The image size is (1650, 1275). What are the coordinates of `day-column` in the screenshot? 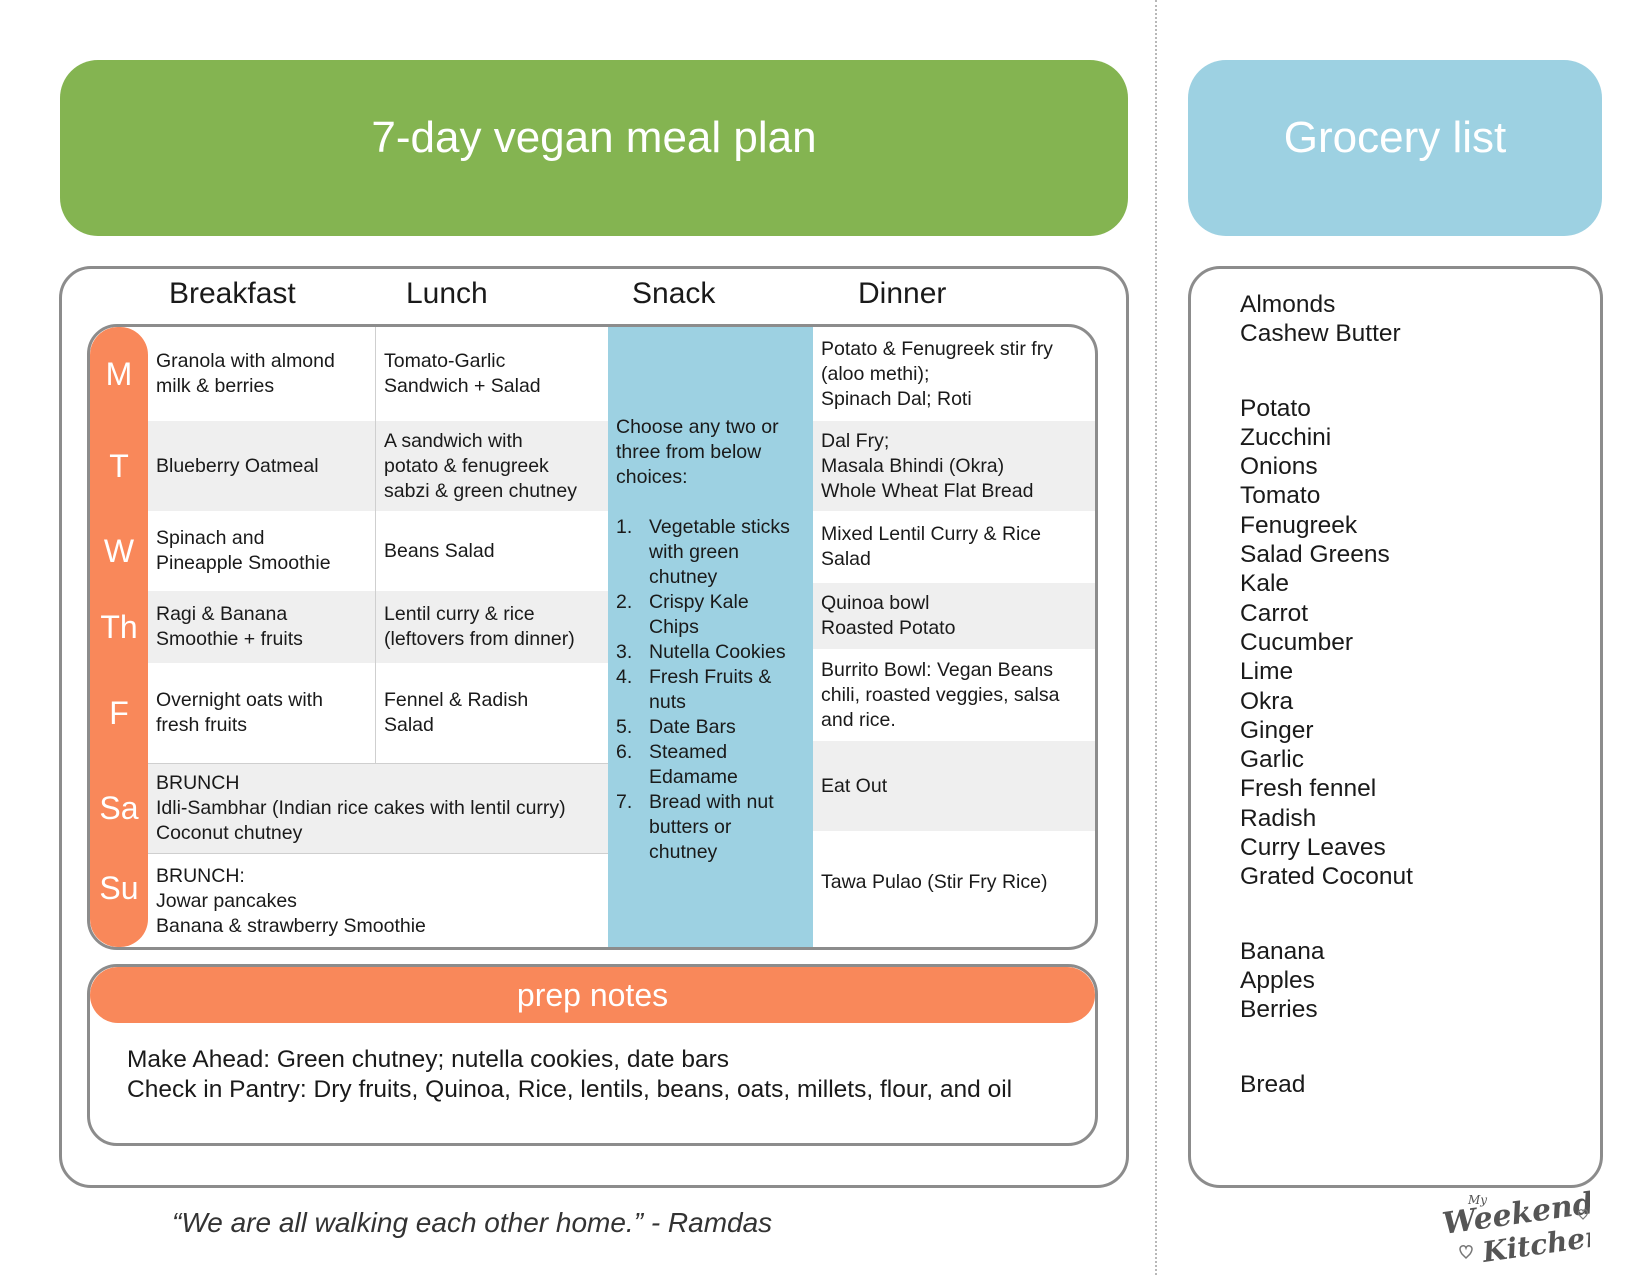 It's located at (119, 637).